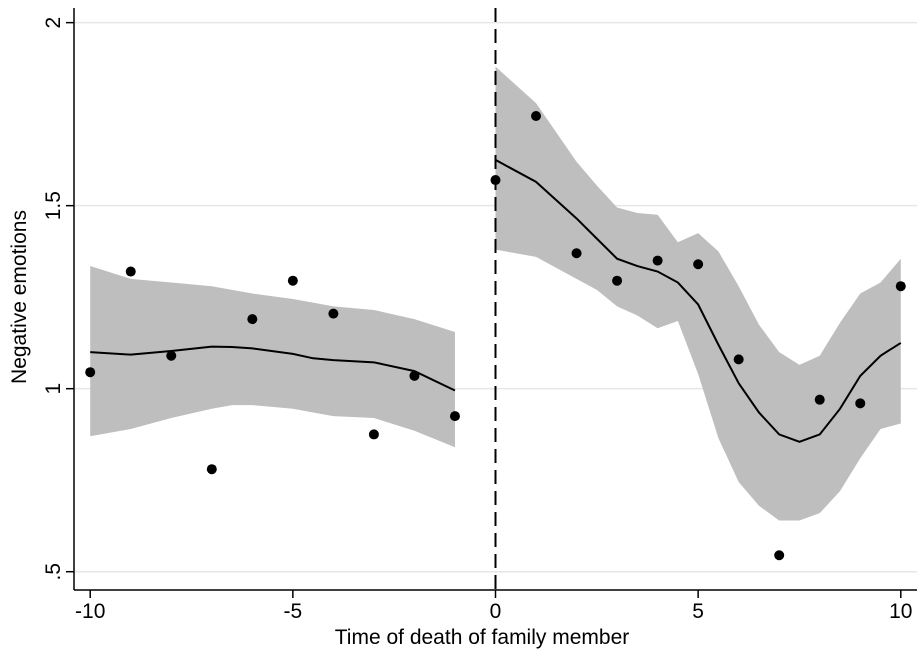 This screenshot has width=919, height=655. What do you see at coordinates (90, 611) in the screenshot?
I see `x-tick-label-0: -10` at bounding box center [90, 611].